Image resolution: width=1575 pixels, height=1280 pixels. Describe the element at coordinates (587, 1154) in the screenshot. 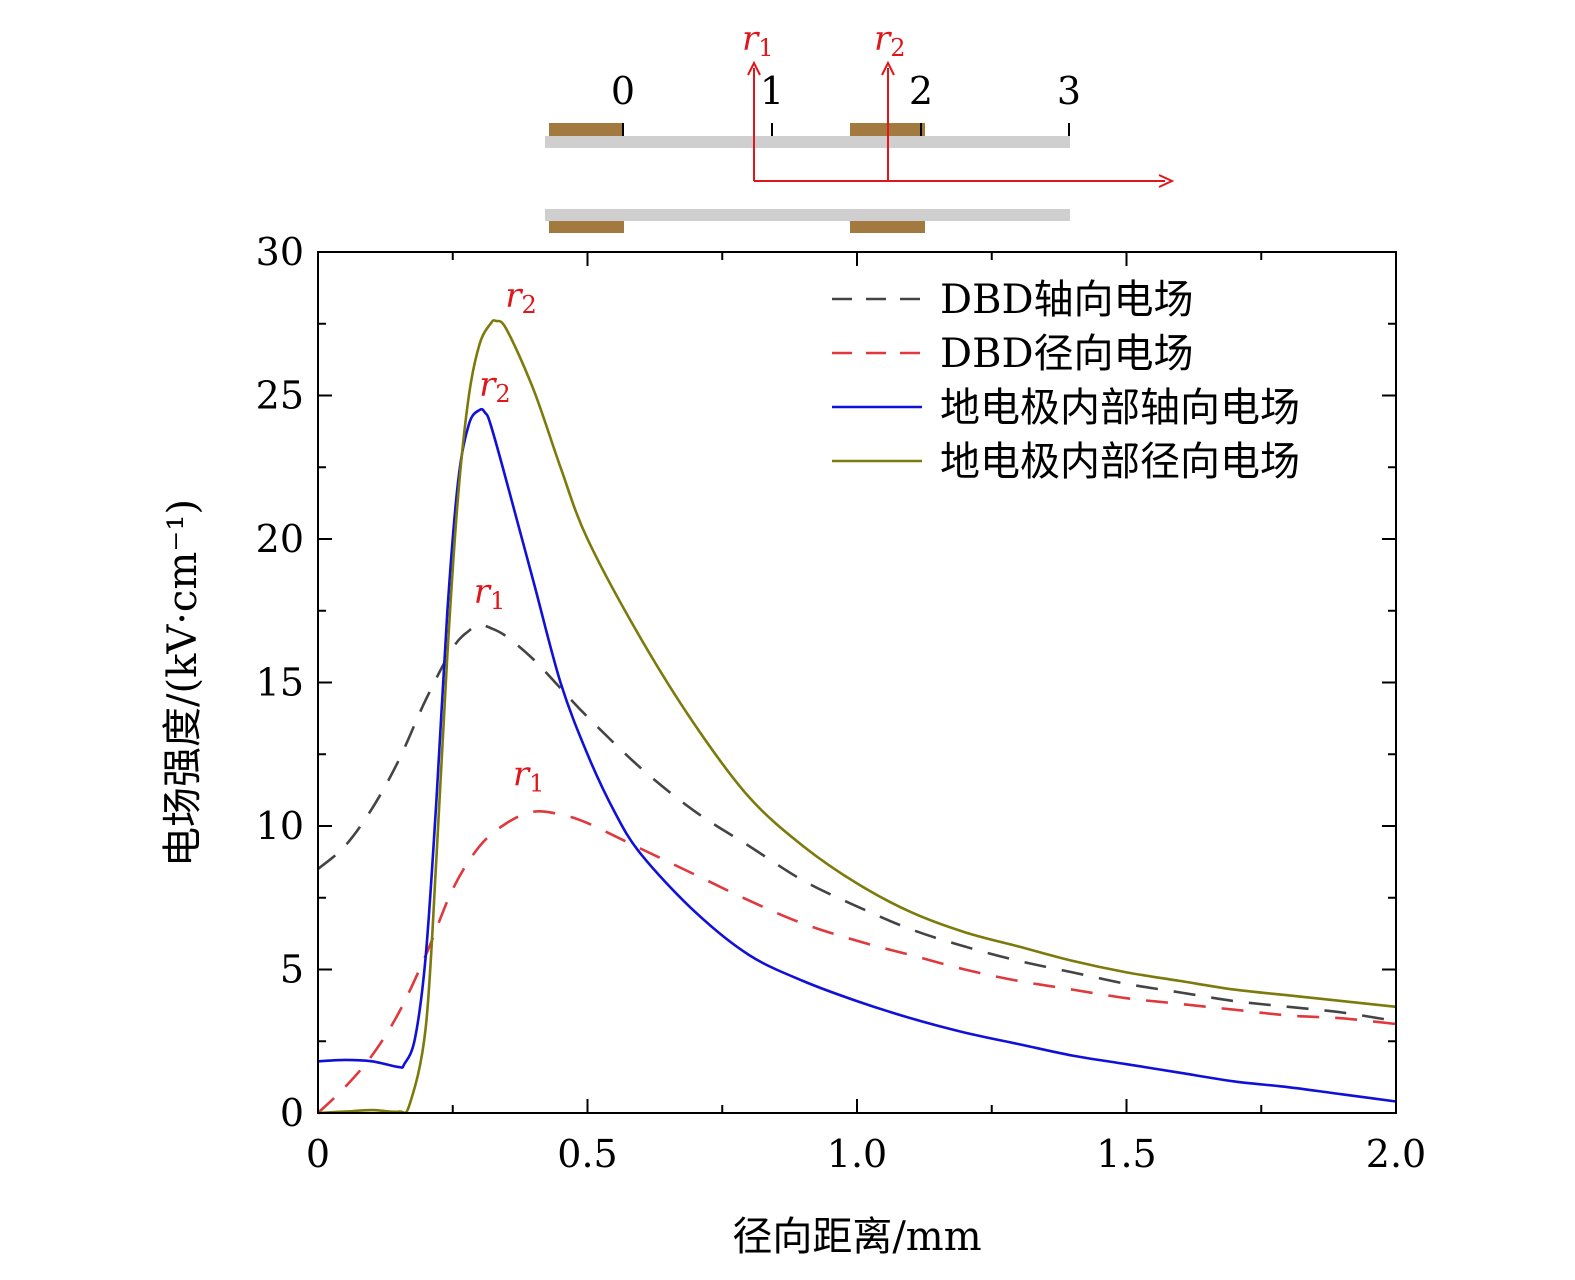

I see `x-tick-label: 0.5` at that location.